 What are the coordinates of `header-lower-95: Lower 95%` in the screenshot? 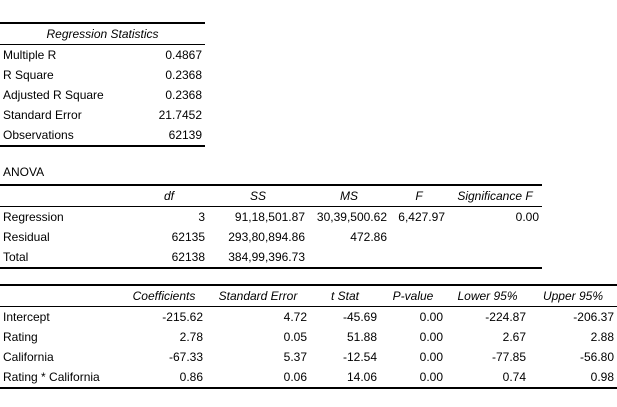 It's located at (487, 295).